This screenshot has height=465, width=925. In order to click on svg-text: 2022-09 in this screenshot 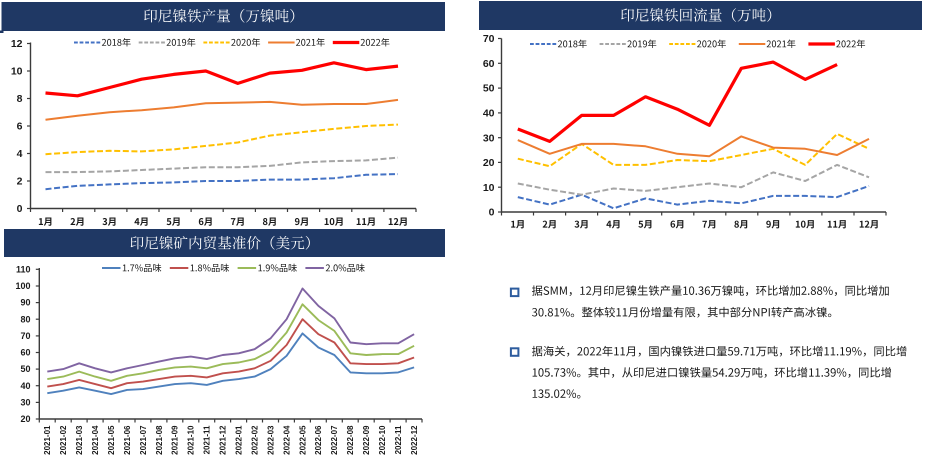, I will do `click(366, 440)`.